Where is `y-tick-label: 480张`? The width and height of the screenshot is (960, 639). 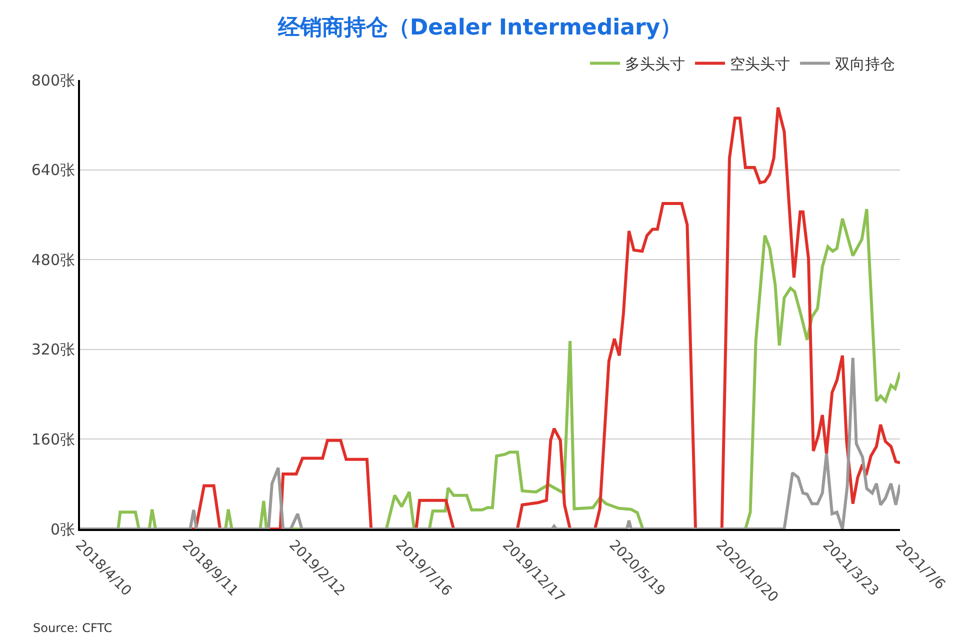
y-tick-label: 480张 is located at coordinates (53, 259).